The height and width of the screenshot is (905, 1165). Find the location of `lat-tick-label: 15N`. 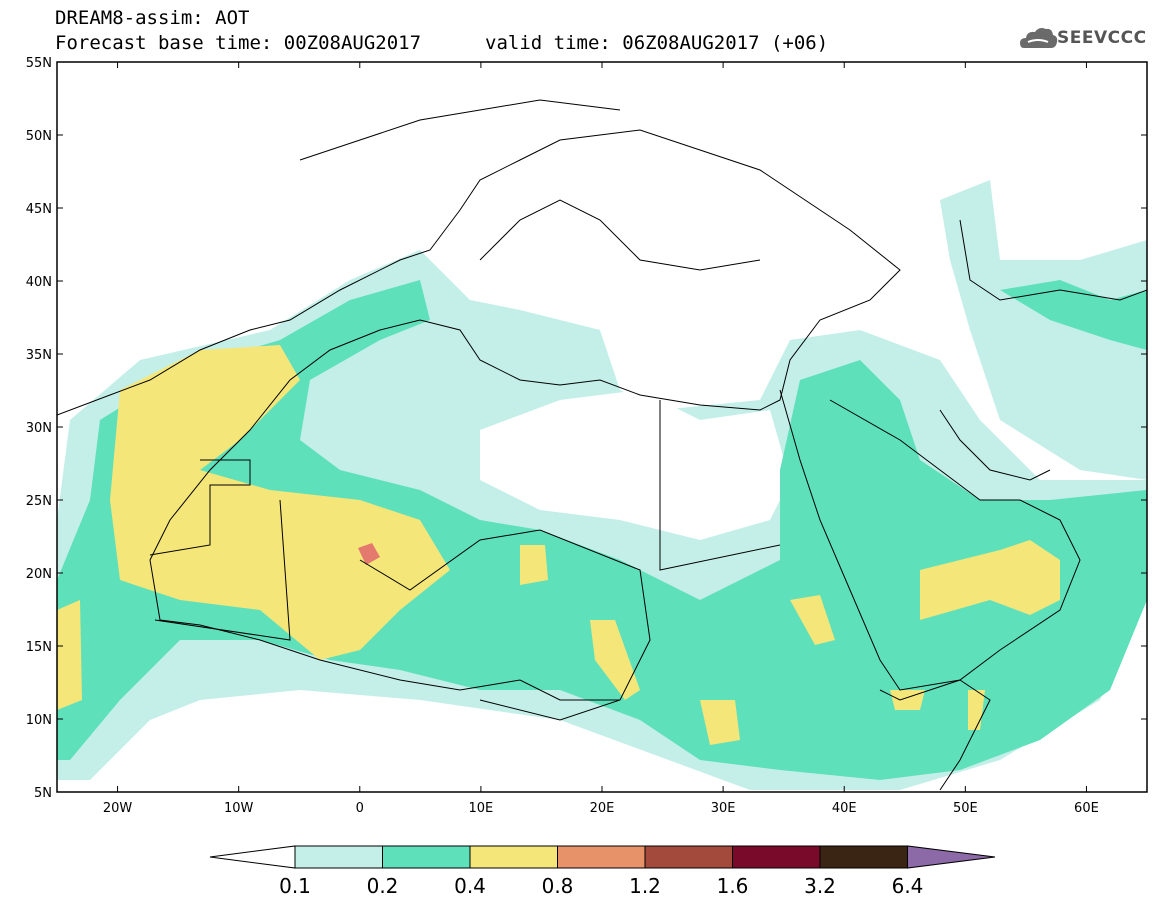

lat-tick-label: 15N is located at coordinates (39, 647).